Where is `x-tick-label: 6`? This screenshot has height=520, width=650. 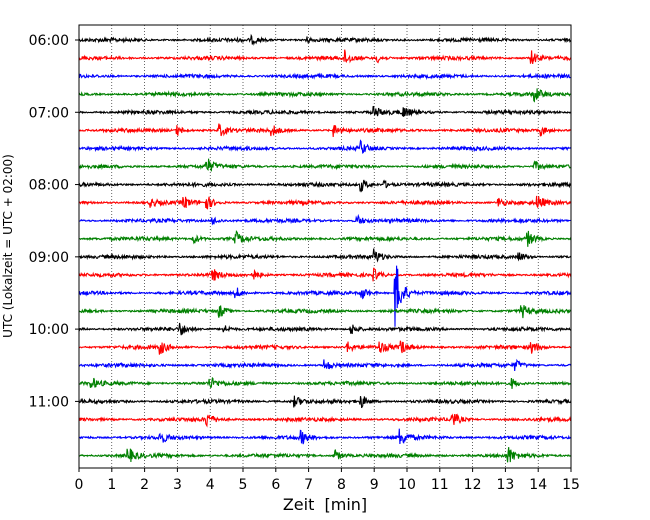
x-tick-label: 6 is located at coordinates (275, 485).